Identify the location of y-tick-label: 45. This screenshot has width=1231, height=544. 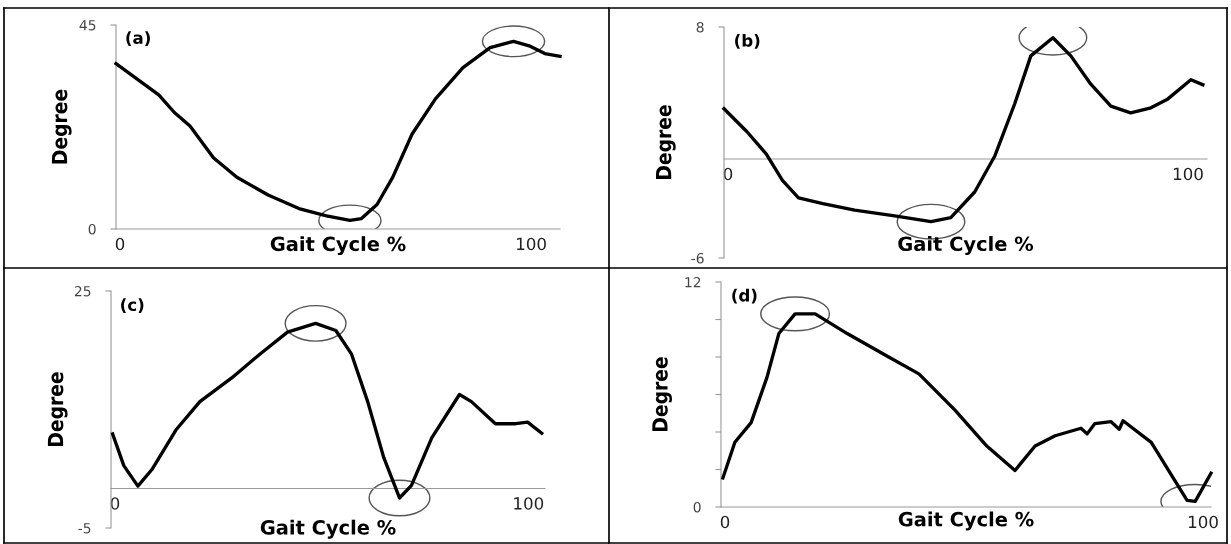
(87, 25).